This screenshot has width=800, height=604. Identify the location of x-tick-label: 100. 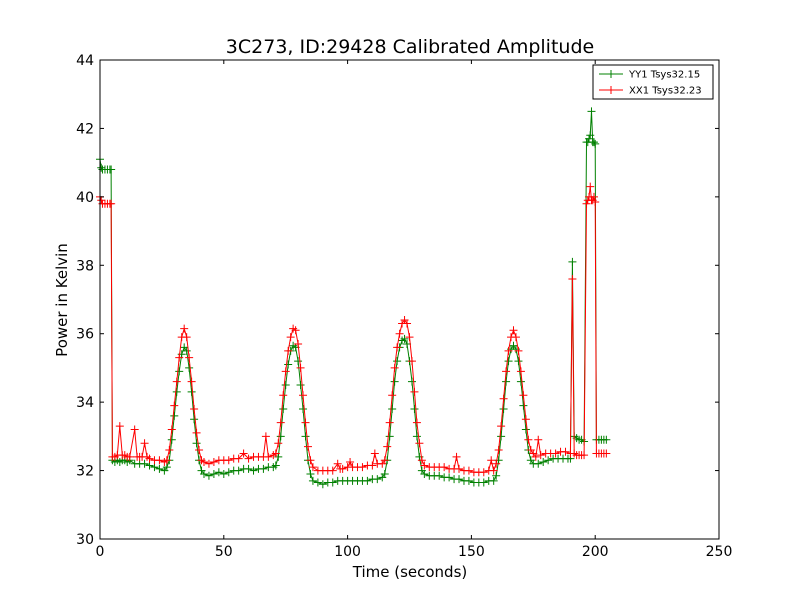
(347, 552).